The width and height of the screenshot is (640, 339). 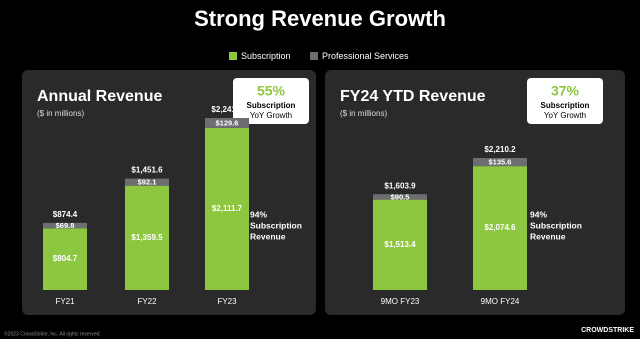 I want to click on value-label: $1,513.4, so click(x=400, y=244).